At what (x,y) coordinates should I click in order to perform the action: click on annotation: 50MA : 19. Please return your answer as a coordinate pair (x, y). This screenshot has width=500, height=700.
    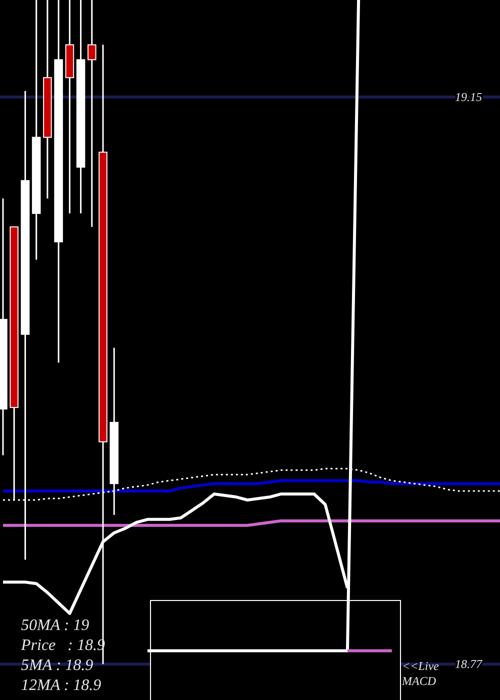
    Looking at the image, I should click on (55, 625).